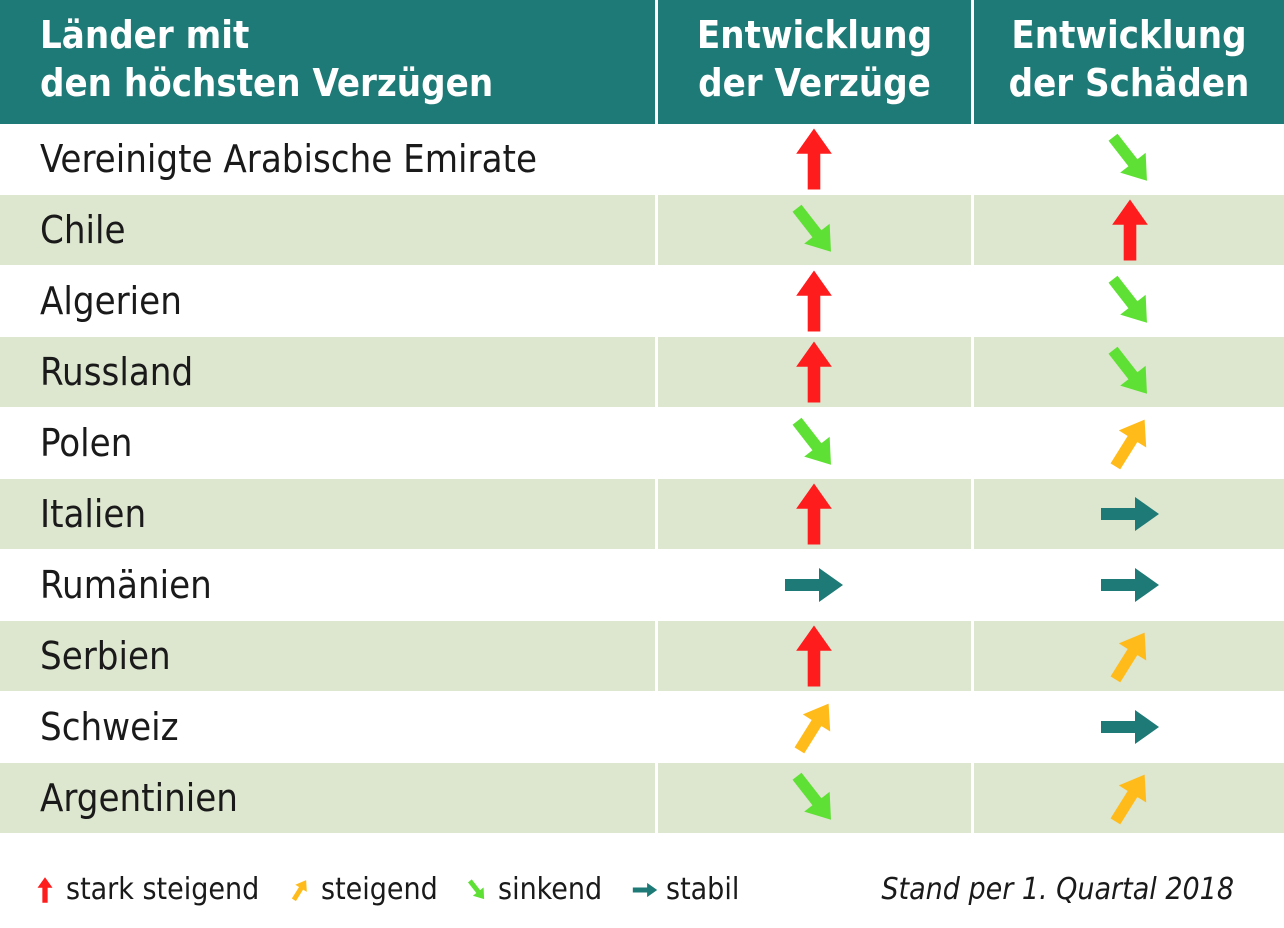 The height and width of the screenshot is (928, 1284). I want to click on country-name: Serbien, so click(105, 656).